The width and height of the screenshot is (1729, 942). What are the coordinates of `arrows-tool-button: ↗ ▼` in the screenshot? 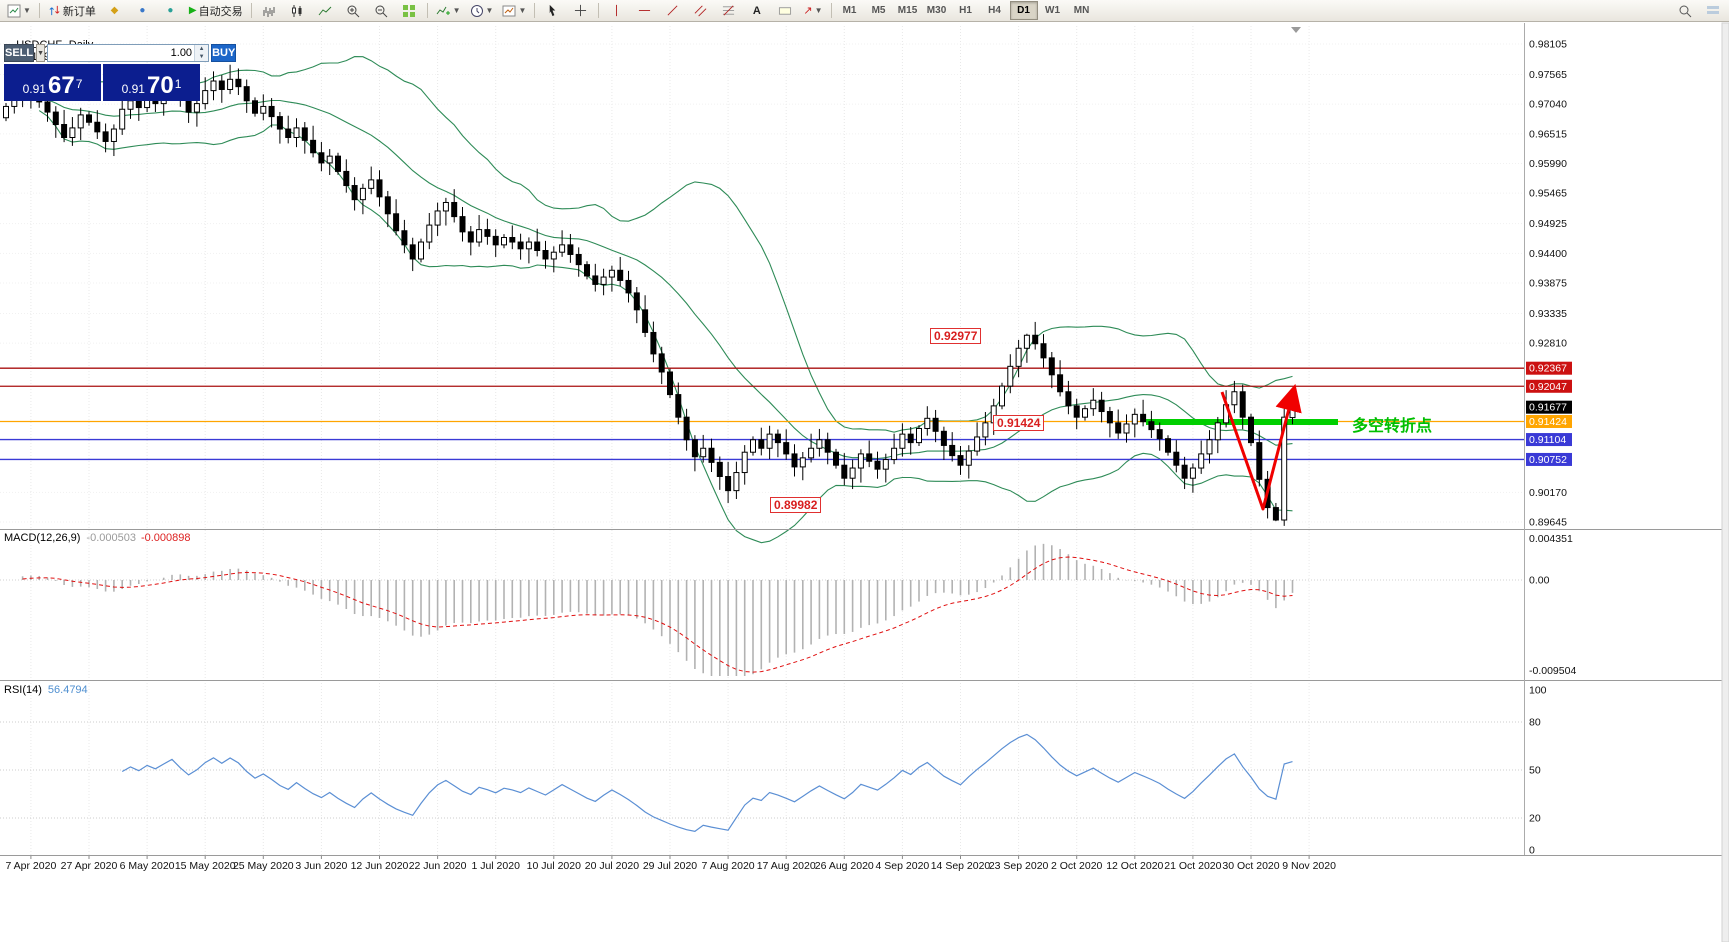 It's located at (812, 10).